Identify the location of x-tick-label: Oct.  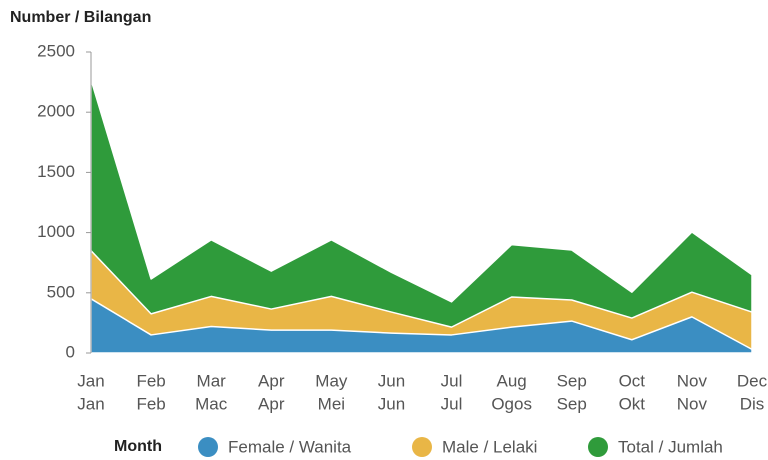
(632, 380).